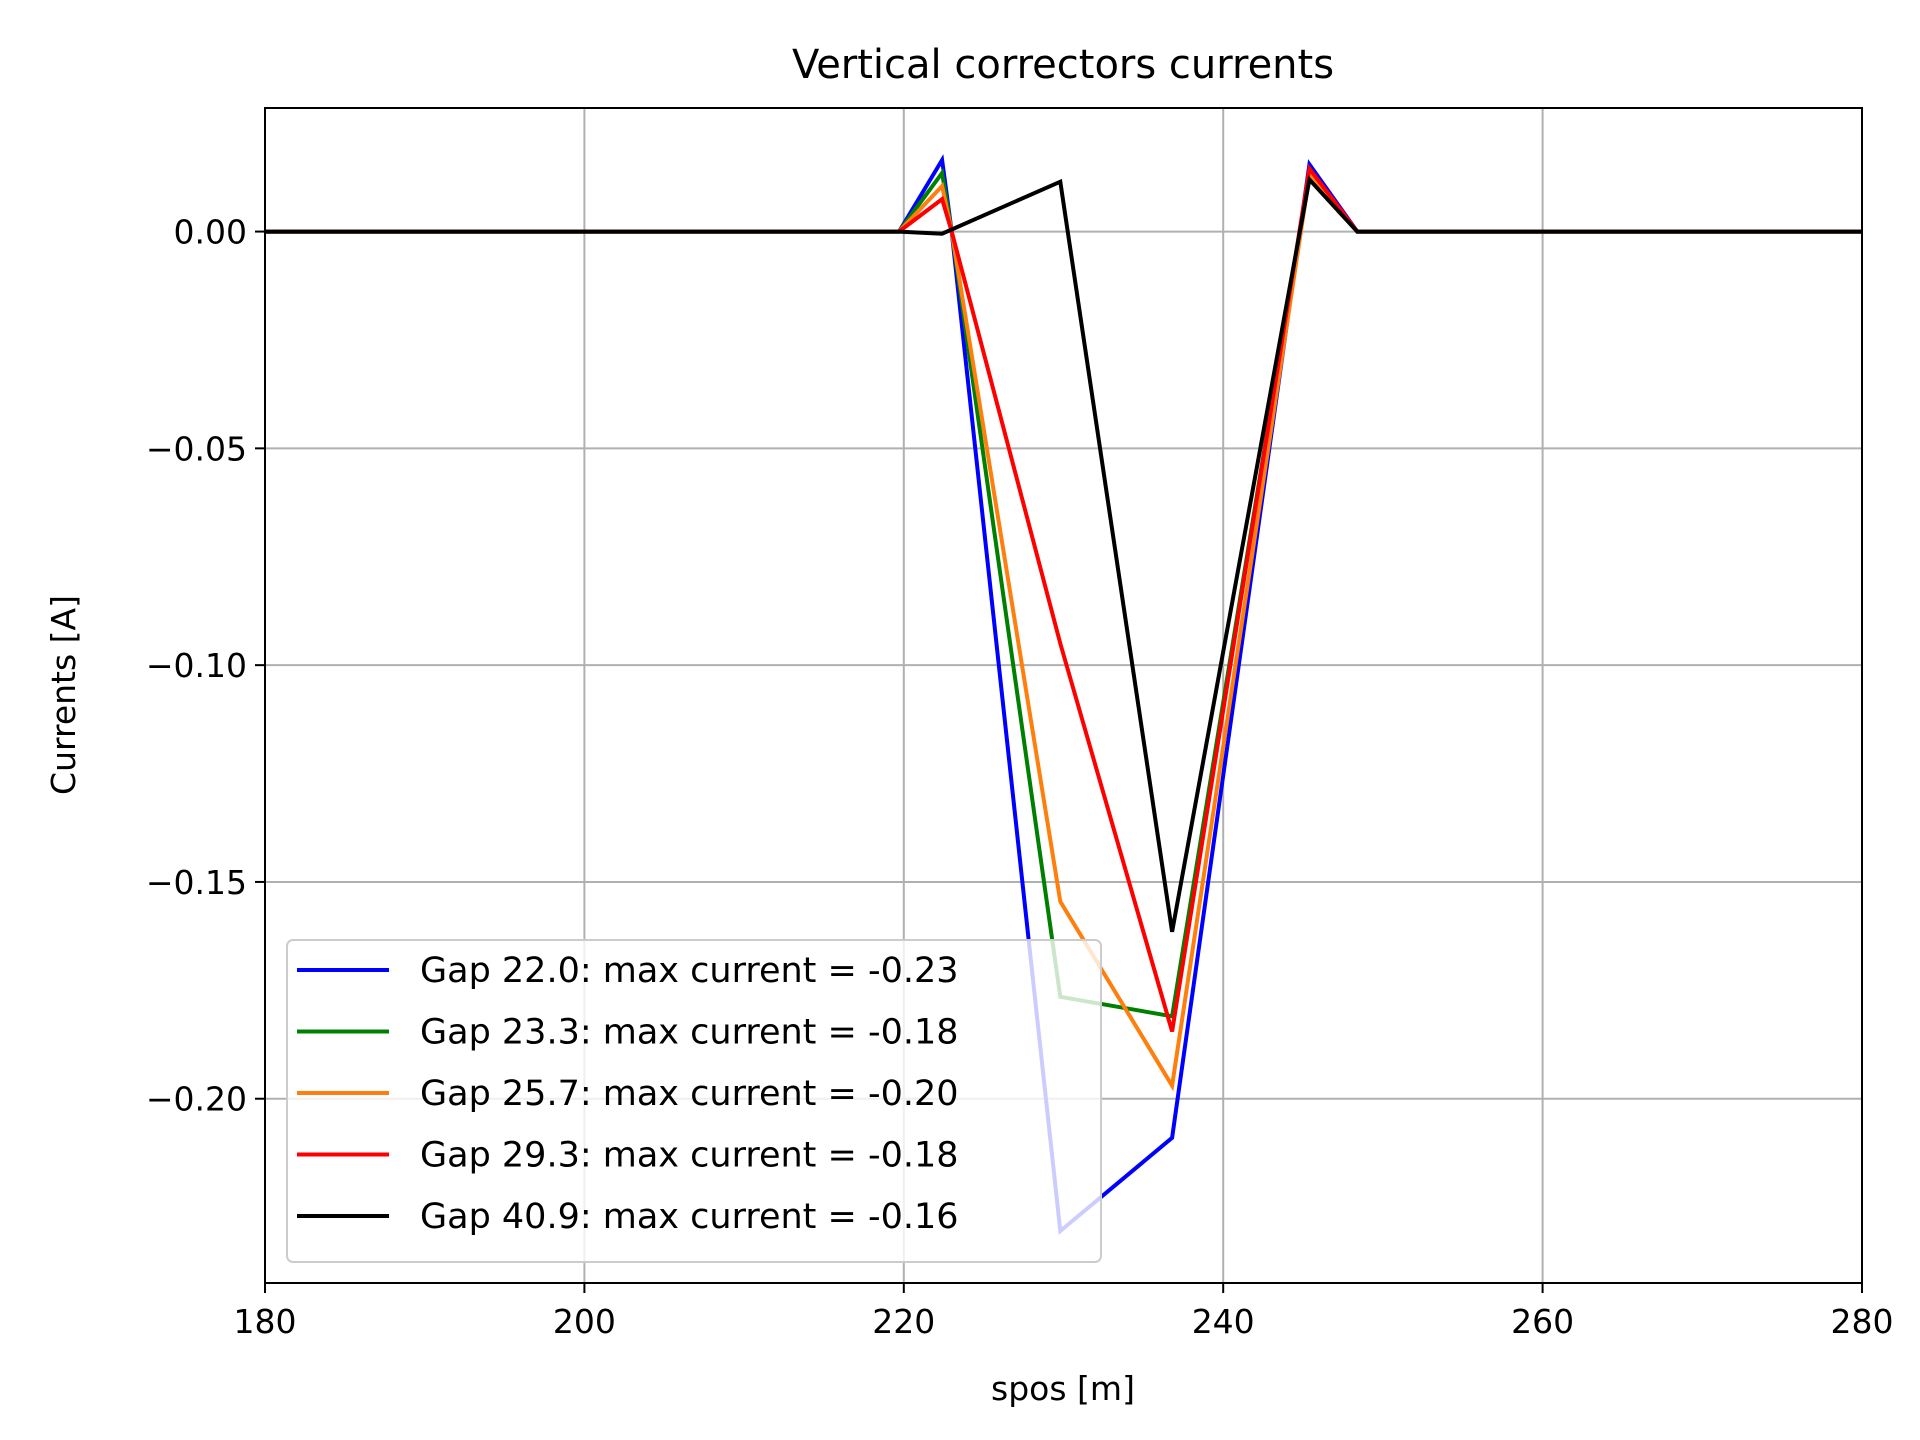 This screenshot has width=1920, height=1440. Describe the element at coordinates (689, 971) in the screenshot. I see `legend-label-1: Gap 22.0: max current = -0.23` at that location.